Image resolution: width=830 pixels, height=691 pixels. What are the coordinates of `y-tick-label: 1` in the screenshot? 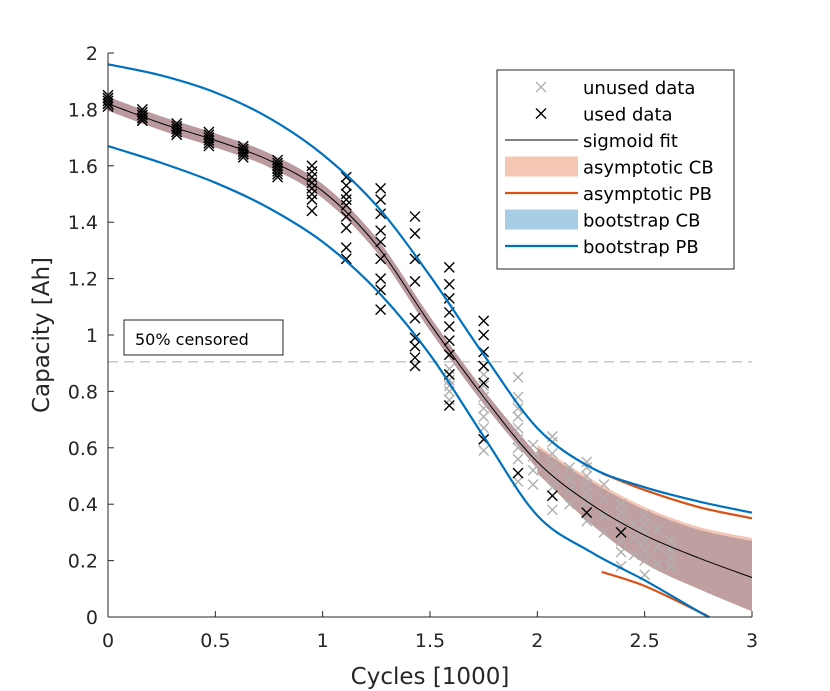 It's located at (92, 336).